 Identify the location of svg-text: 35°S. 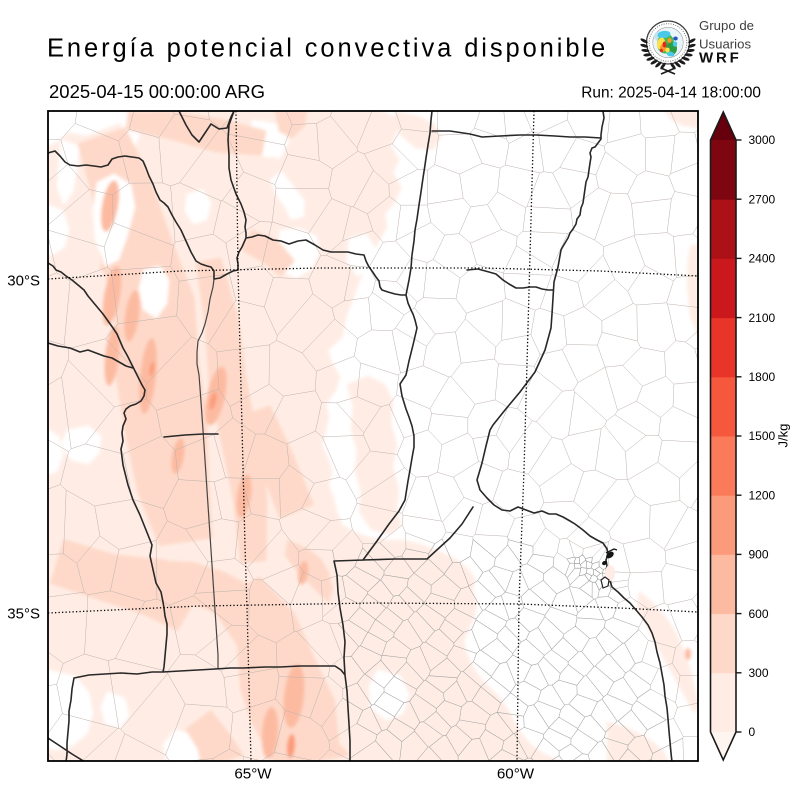
(23, 614).